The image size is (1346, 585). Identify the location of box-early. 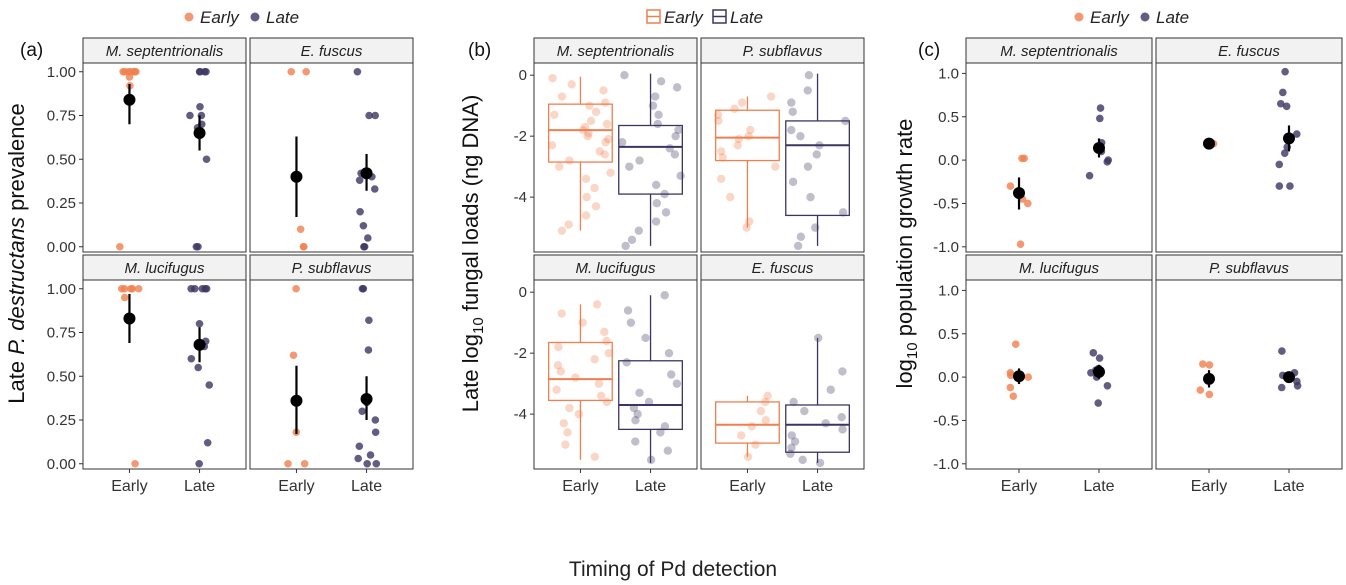
(747, 422).